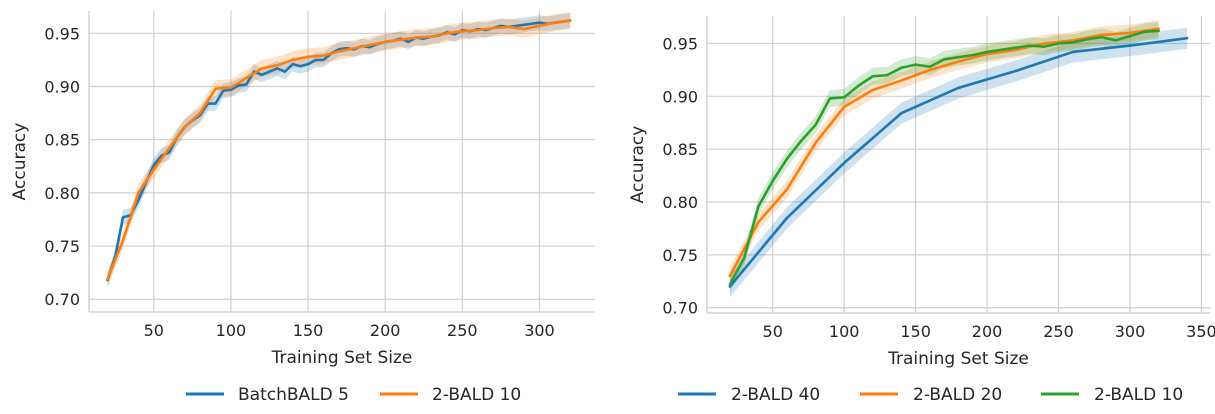 This screenshot has height=414, width=1215. I want to click on legend-label: 2-BALD 20, so click(957, 395).